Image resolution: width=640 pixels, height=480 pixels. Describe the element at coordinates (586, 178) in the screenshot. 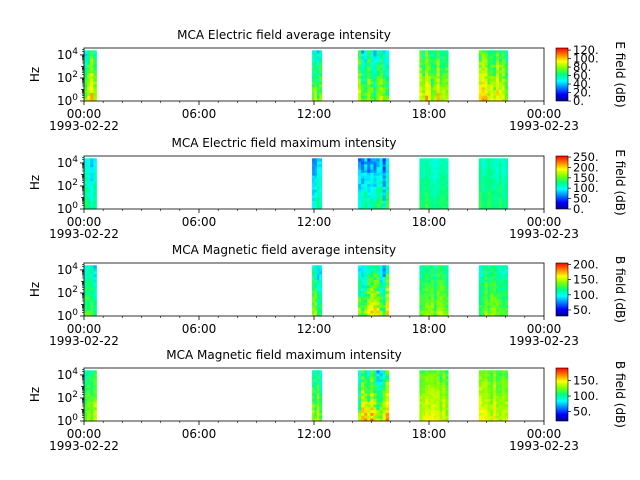

I see `colorbar-tick-label: 150.` at that location.